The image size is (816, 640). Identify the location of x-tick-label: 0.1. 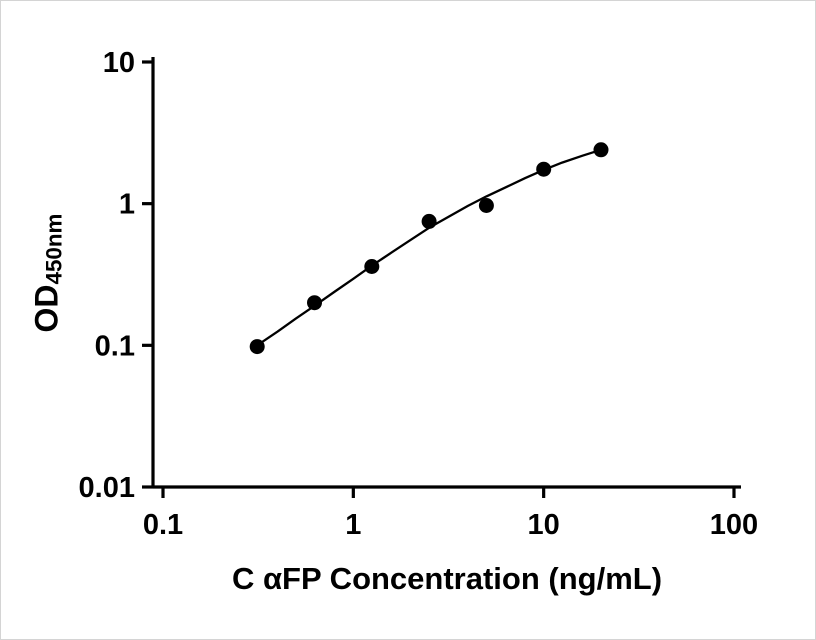
(163, 525).